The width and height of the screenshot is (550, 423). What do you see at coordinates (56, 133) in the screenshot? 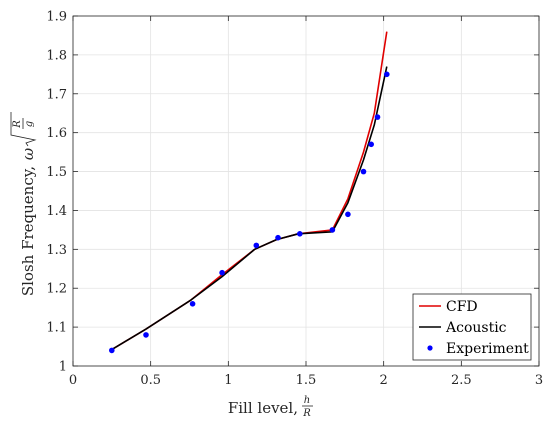
I see `y-tick-label-6: 1.6` at bounding box center [56, 133].